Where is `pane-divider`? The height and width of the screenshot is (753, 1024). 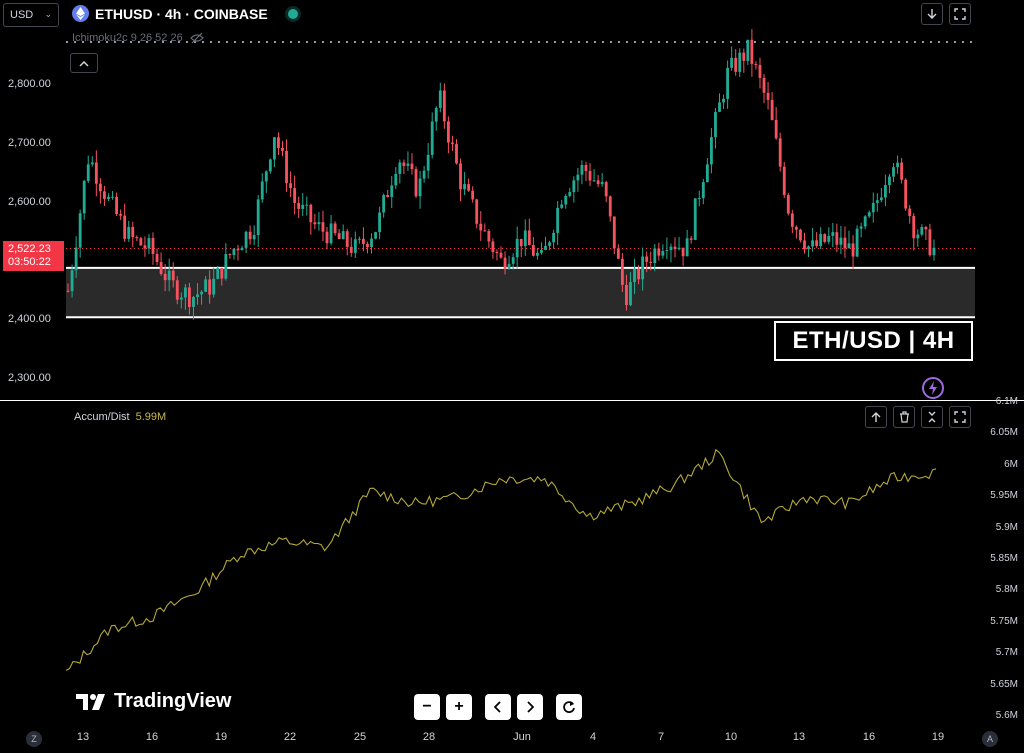 pane-divider is located at coordinates (512, 400).